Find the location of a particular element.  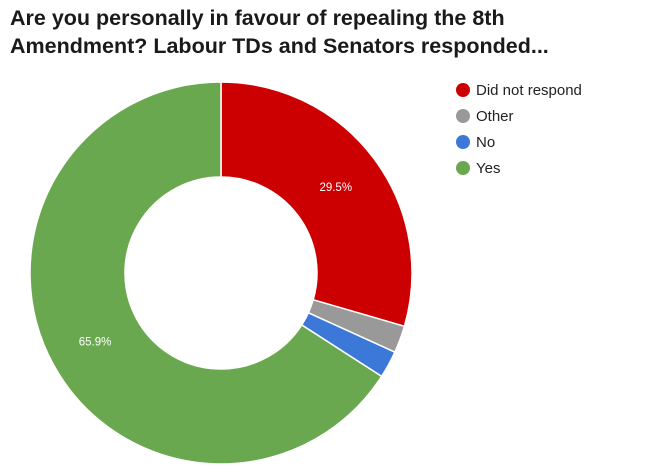

slice-label-yes: 65.9% is located at coordinates (95, 343).